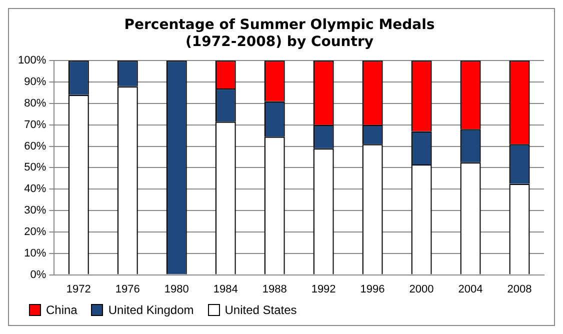 The height and width of the screenshot is (334, 563). Describe the element at coordinates (519, 289) in the screenshot. I see `x-tick-label: 2008` at that location.